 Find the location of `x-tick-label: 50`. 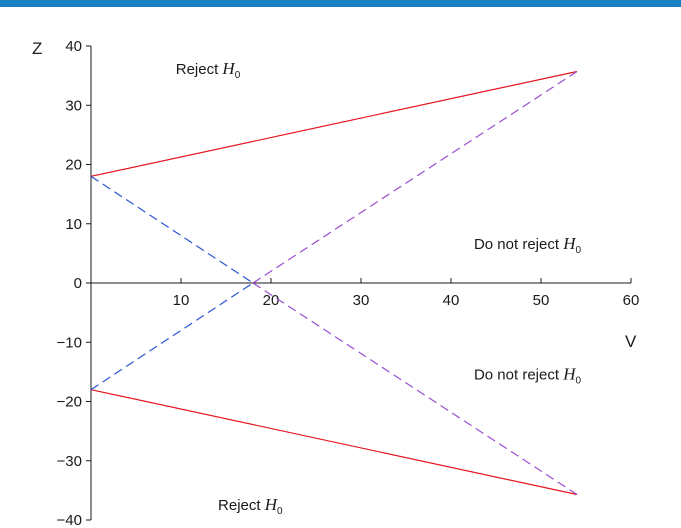

x-tick-label: 50 is located at coordinates (541, 300).